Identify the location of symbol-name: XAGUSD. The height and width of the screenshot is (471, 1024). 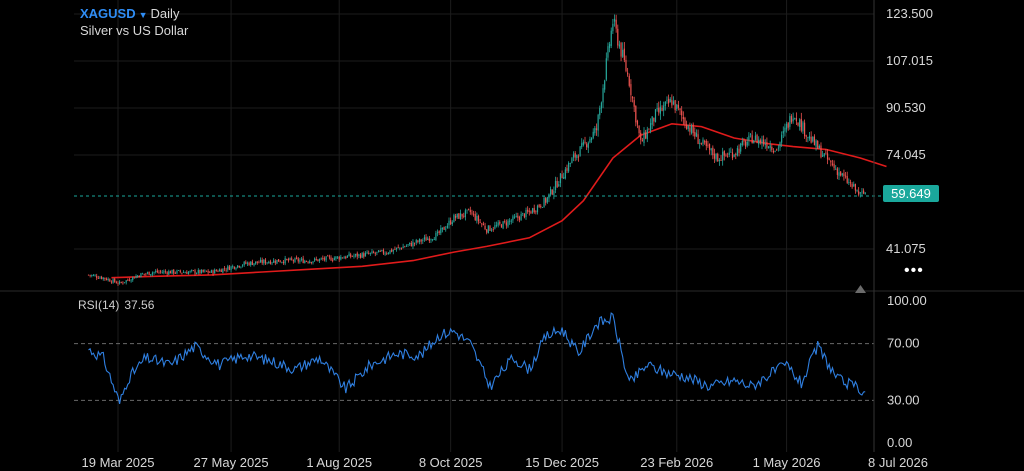
(108, 13).